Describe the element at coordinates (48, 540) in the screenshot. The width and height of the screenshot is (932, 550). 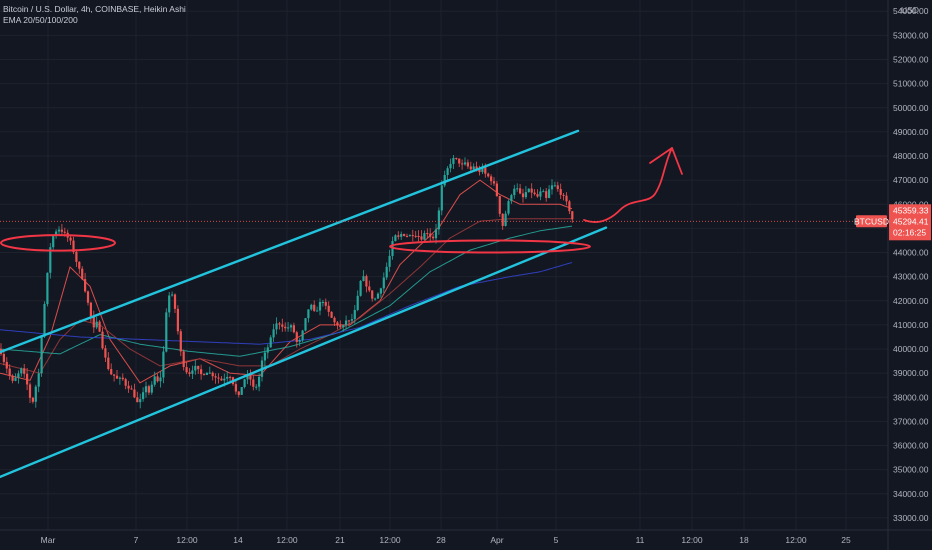
I see `time-tick-label: Mar` at that location.